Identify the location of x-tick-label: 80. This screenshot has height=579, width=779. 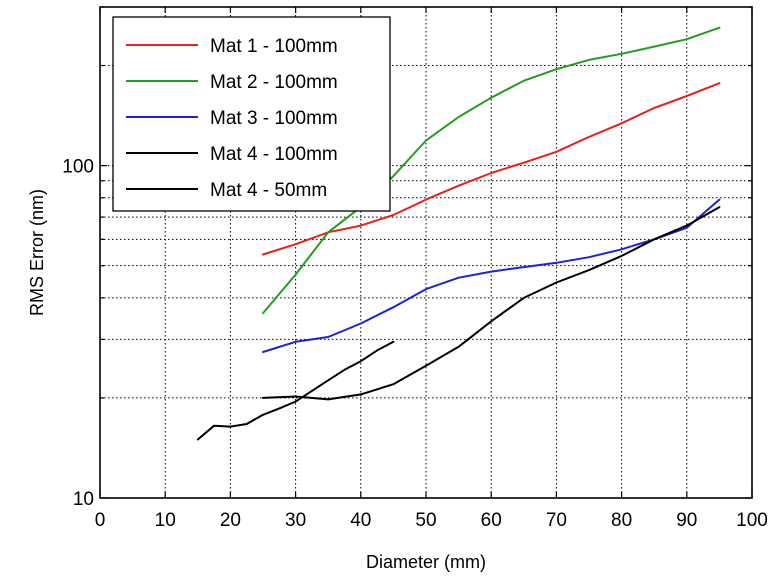
(621, 520).